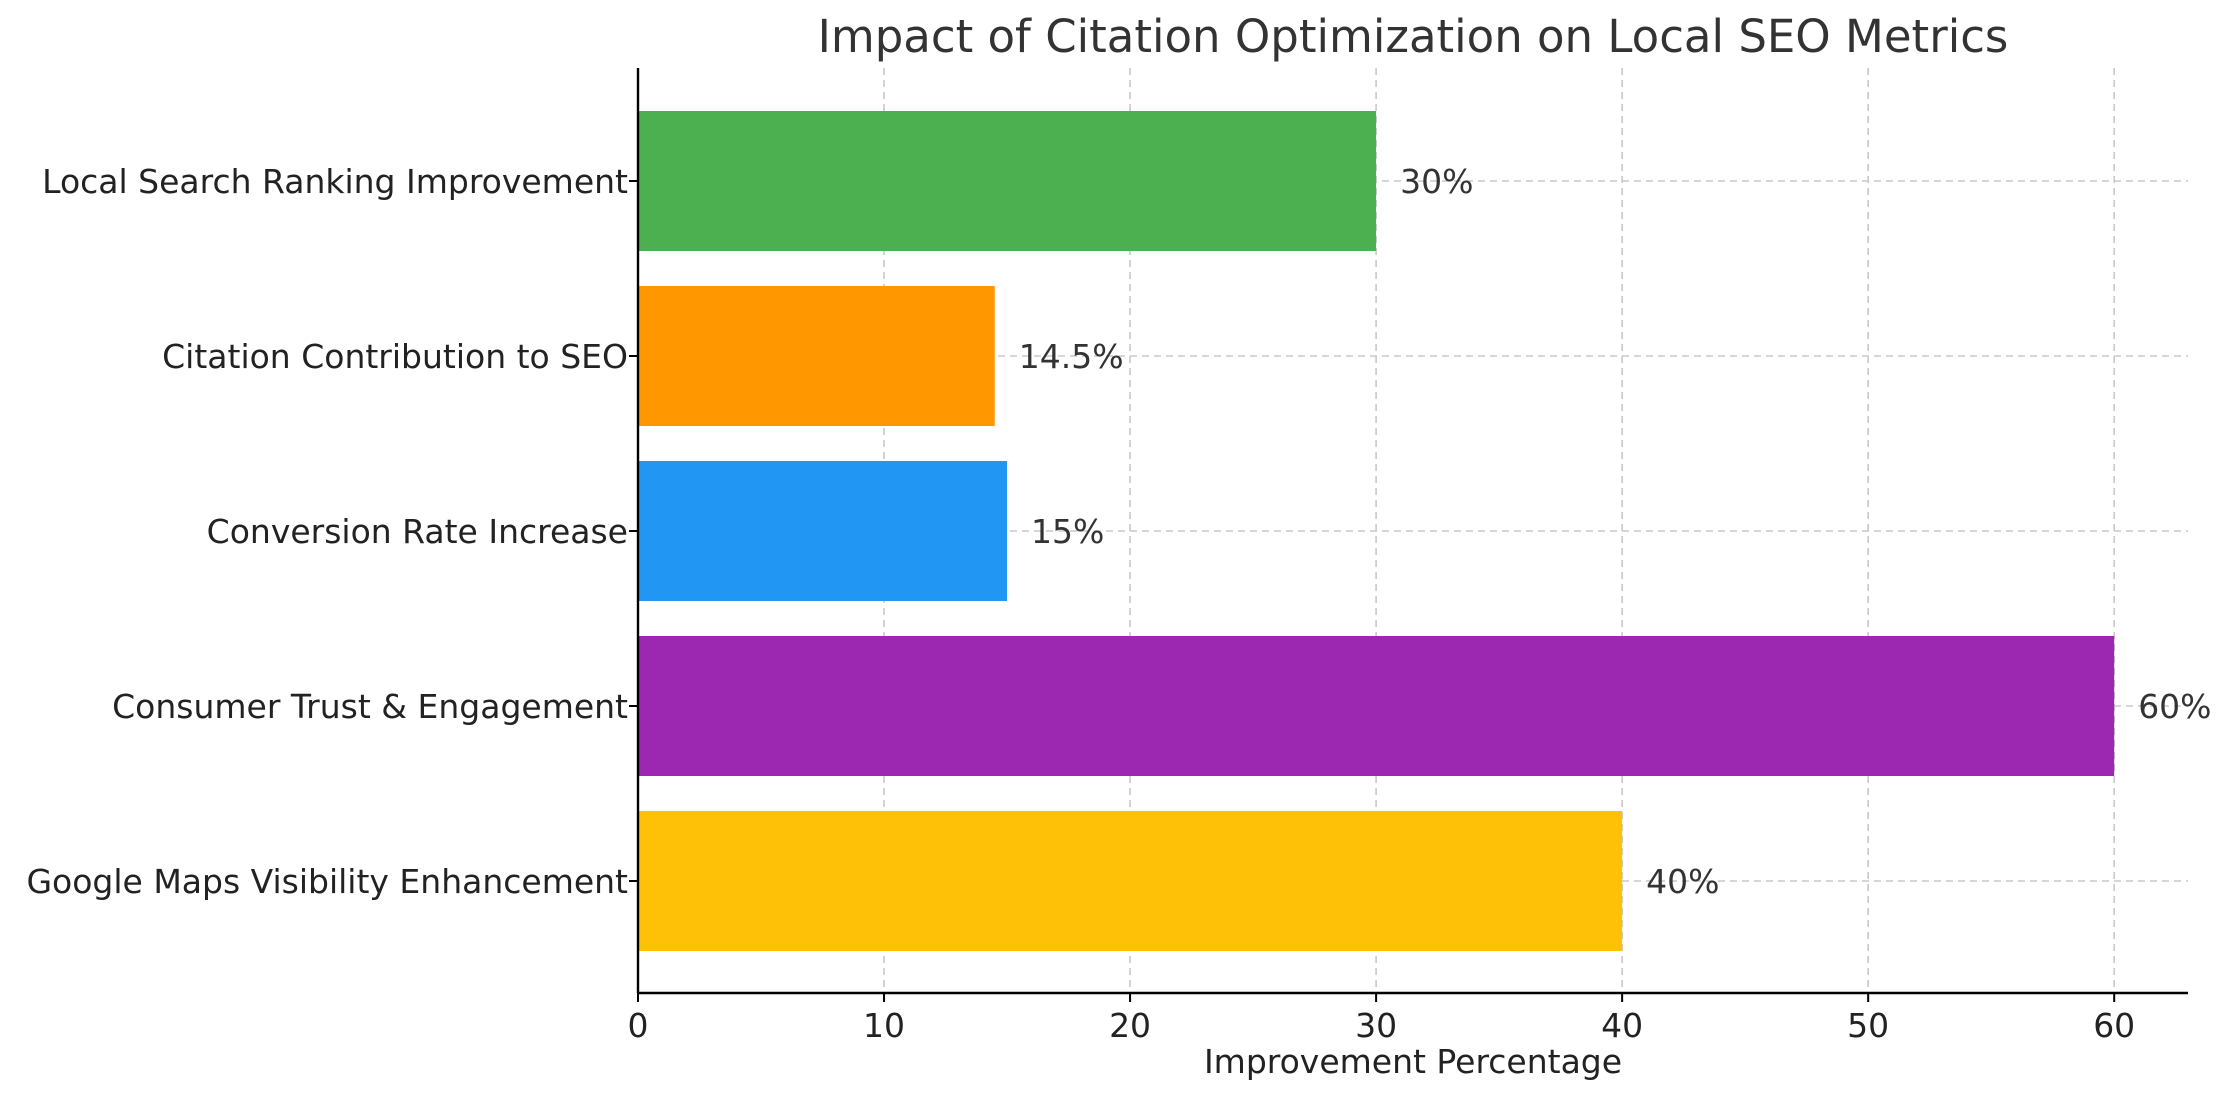 The height and width of the screenshot is (1101, 2233). Describe the element at coordinates (2174, 706) in the screenshot. I see `data-label: 60%` at that location.